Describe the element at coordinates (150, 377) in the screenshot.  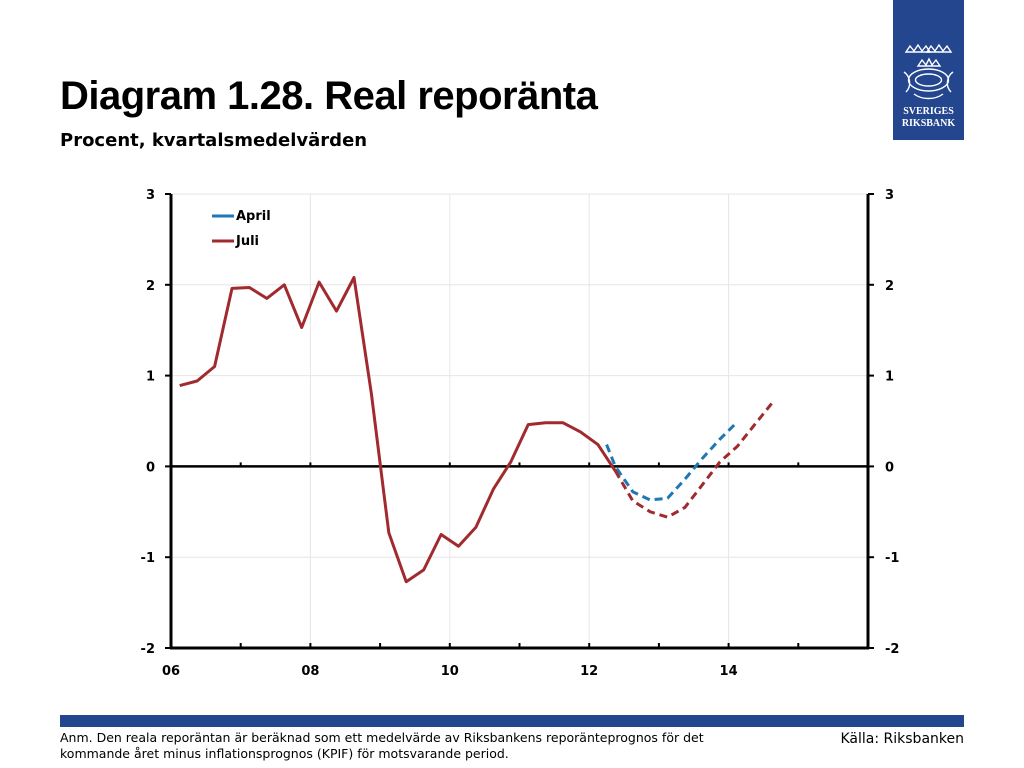
I see `y-tick-label-left: 1` at that location.